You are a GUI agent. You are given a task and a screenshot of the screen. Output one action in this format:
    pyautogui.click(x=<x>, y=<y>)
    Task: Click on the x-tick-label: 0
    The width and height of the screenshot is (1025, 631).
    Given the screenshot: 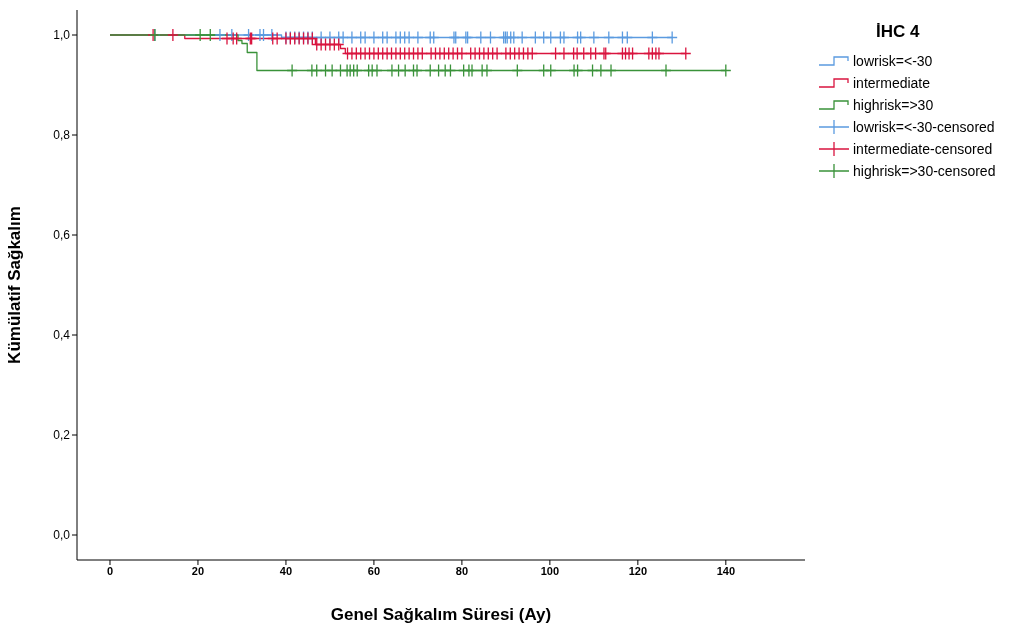 What is the action you would take?
    pyautogui.click(x=110, y=570)
    